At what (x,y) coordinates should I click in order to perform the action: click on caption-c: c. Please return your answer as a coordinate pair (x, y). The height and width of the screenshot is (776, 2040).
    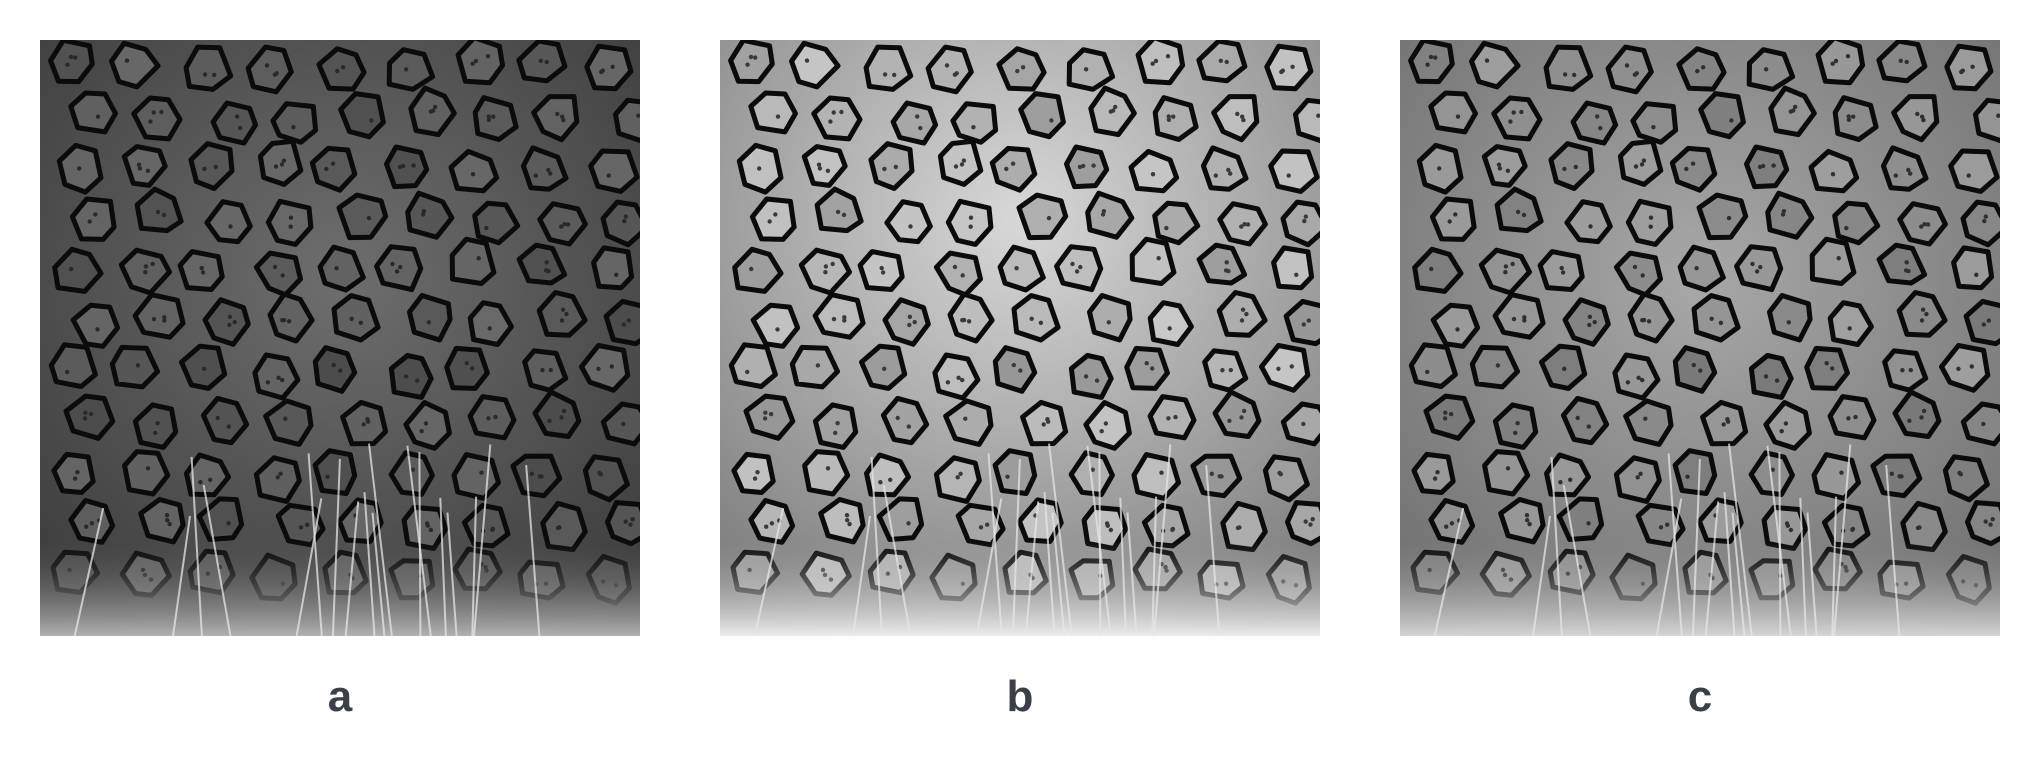
    Looking at the image, I should click on (1700, 696).